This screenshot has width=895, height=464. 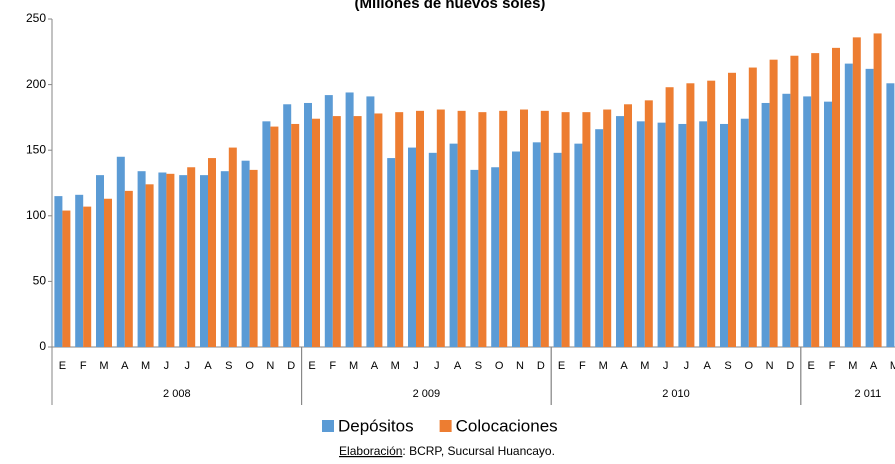 What do you see at coordinates (507, 425) in the screenshot?
I see `legend-label: Colocaciones` at bounding box center [507, 425].